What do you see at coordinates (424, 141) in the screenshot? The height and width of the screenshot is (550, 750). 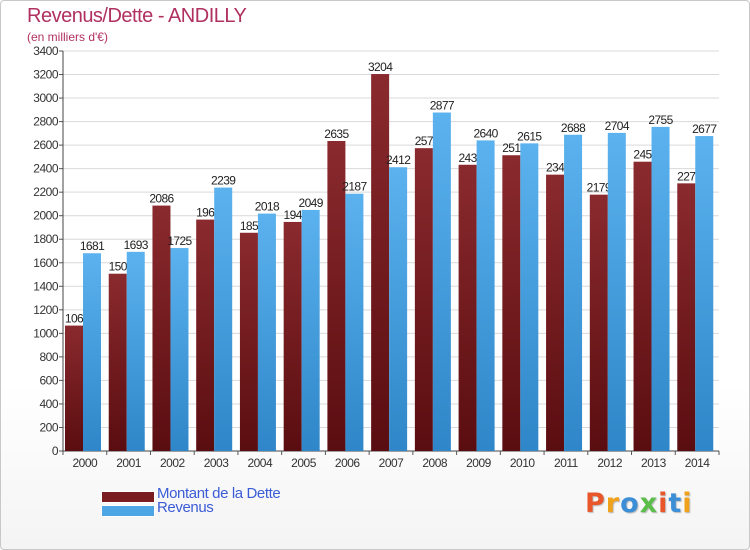 I see `data-label-dette: 257` at bounding box center [424, 141].